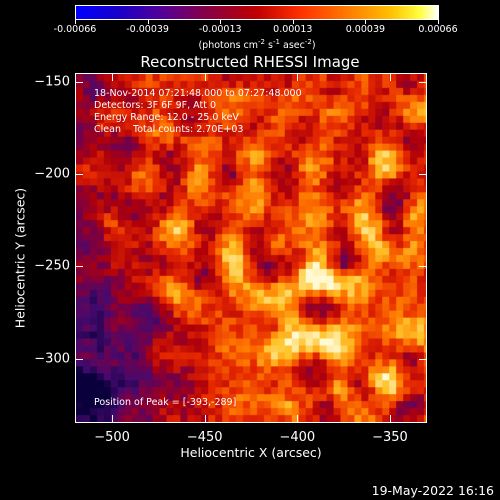 Image resolution: width=500 pixels, height=500 pixels. What do you see at coordinates (251, 452) in the screenshot?
I see `x-axis-label: Heliocentric X (arcsec)` at bounding box center [251, 452].